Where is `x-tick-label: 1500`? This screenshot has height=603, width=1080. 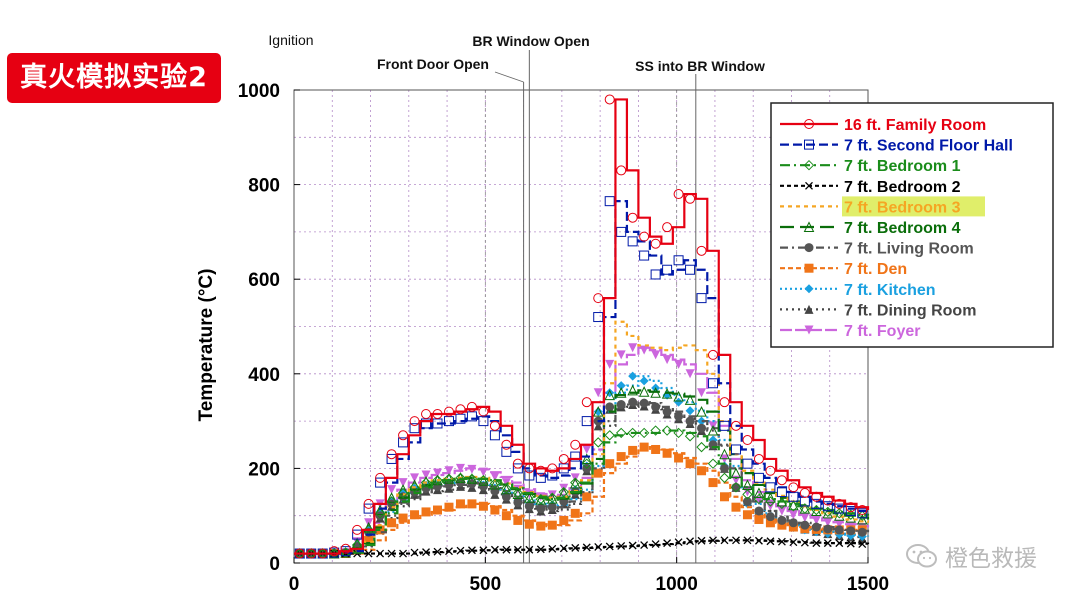 x-tick-label: 1500 is located at coordinates (868, 584).